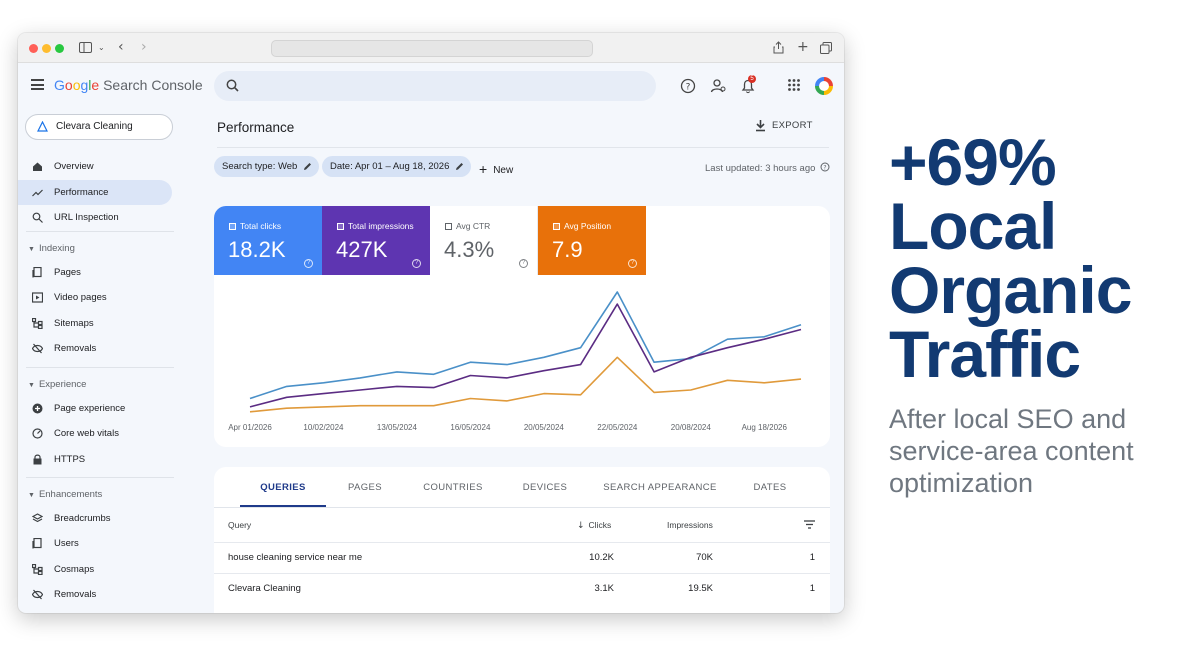 The image size is (1200, 670). What do you see at coordinates (128, 85) in the screenshot?
I see `product-logo: Google Search Console` at bounding box center [128, 85].